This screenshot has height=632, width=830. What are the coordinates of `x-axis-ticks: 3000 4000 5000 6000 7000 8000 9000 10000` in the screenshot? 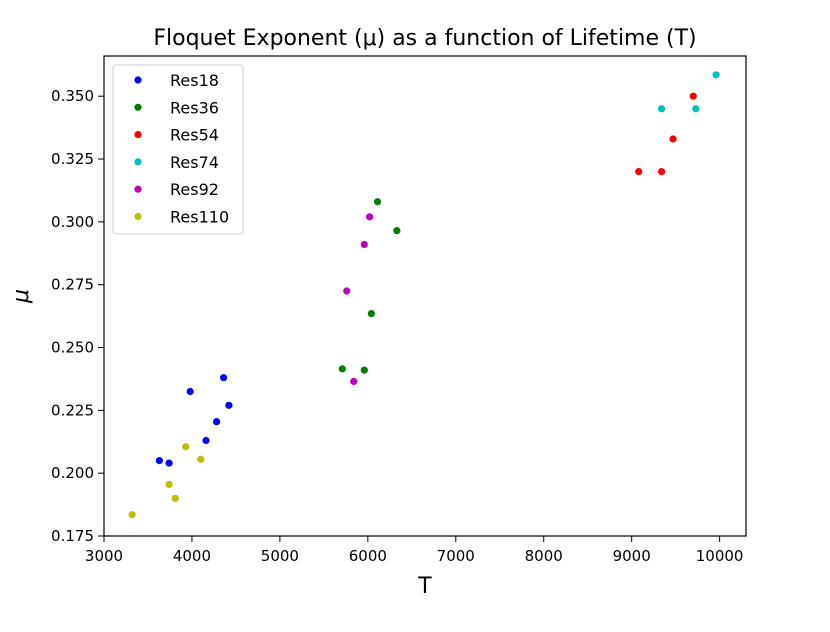 It's located at (414, 550).